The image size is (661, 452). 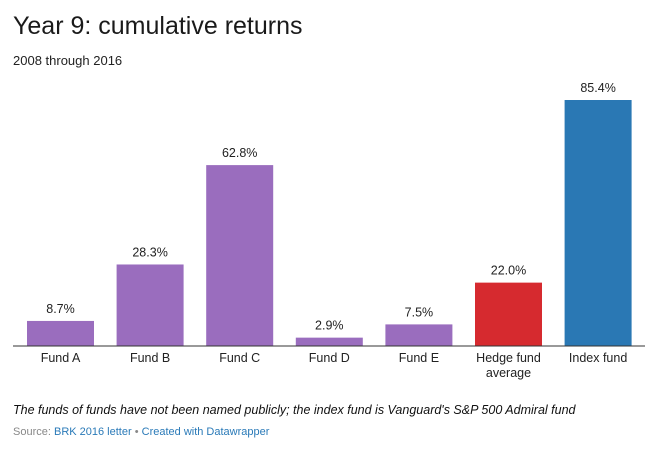 I want to click on datawrapper-credit-link: Created with Datawrapper, so click(x=205, y=432).